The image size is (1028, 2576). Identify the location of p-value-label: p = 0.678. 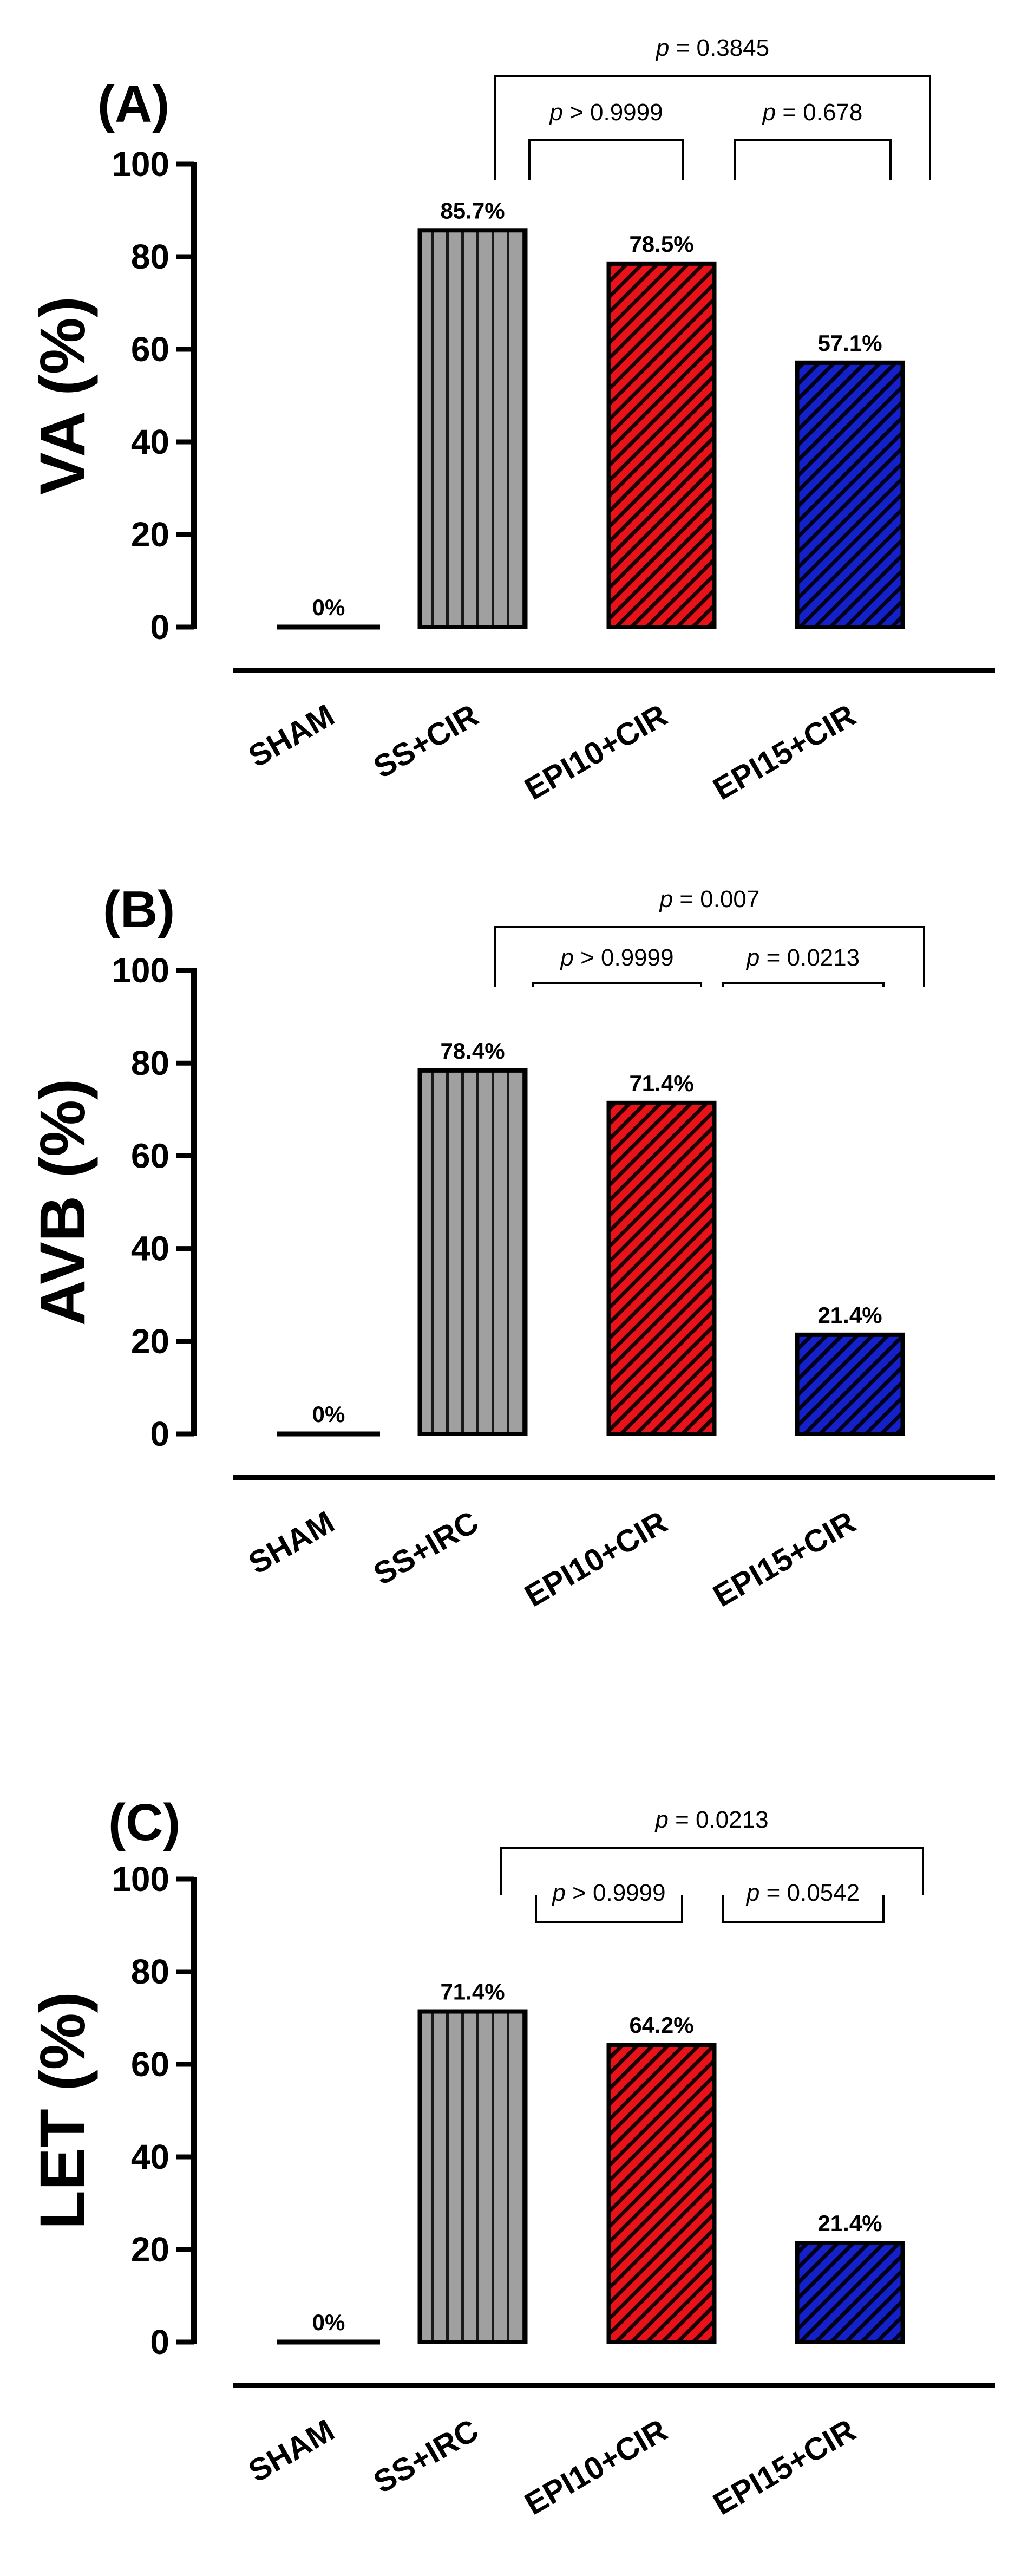
(812, 112).